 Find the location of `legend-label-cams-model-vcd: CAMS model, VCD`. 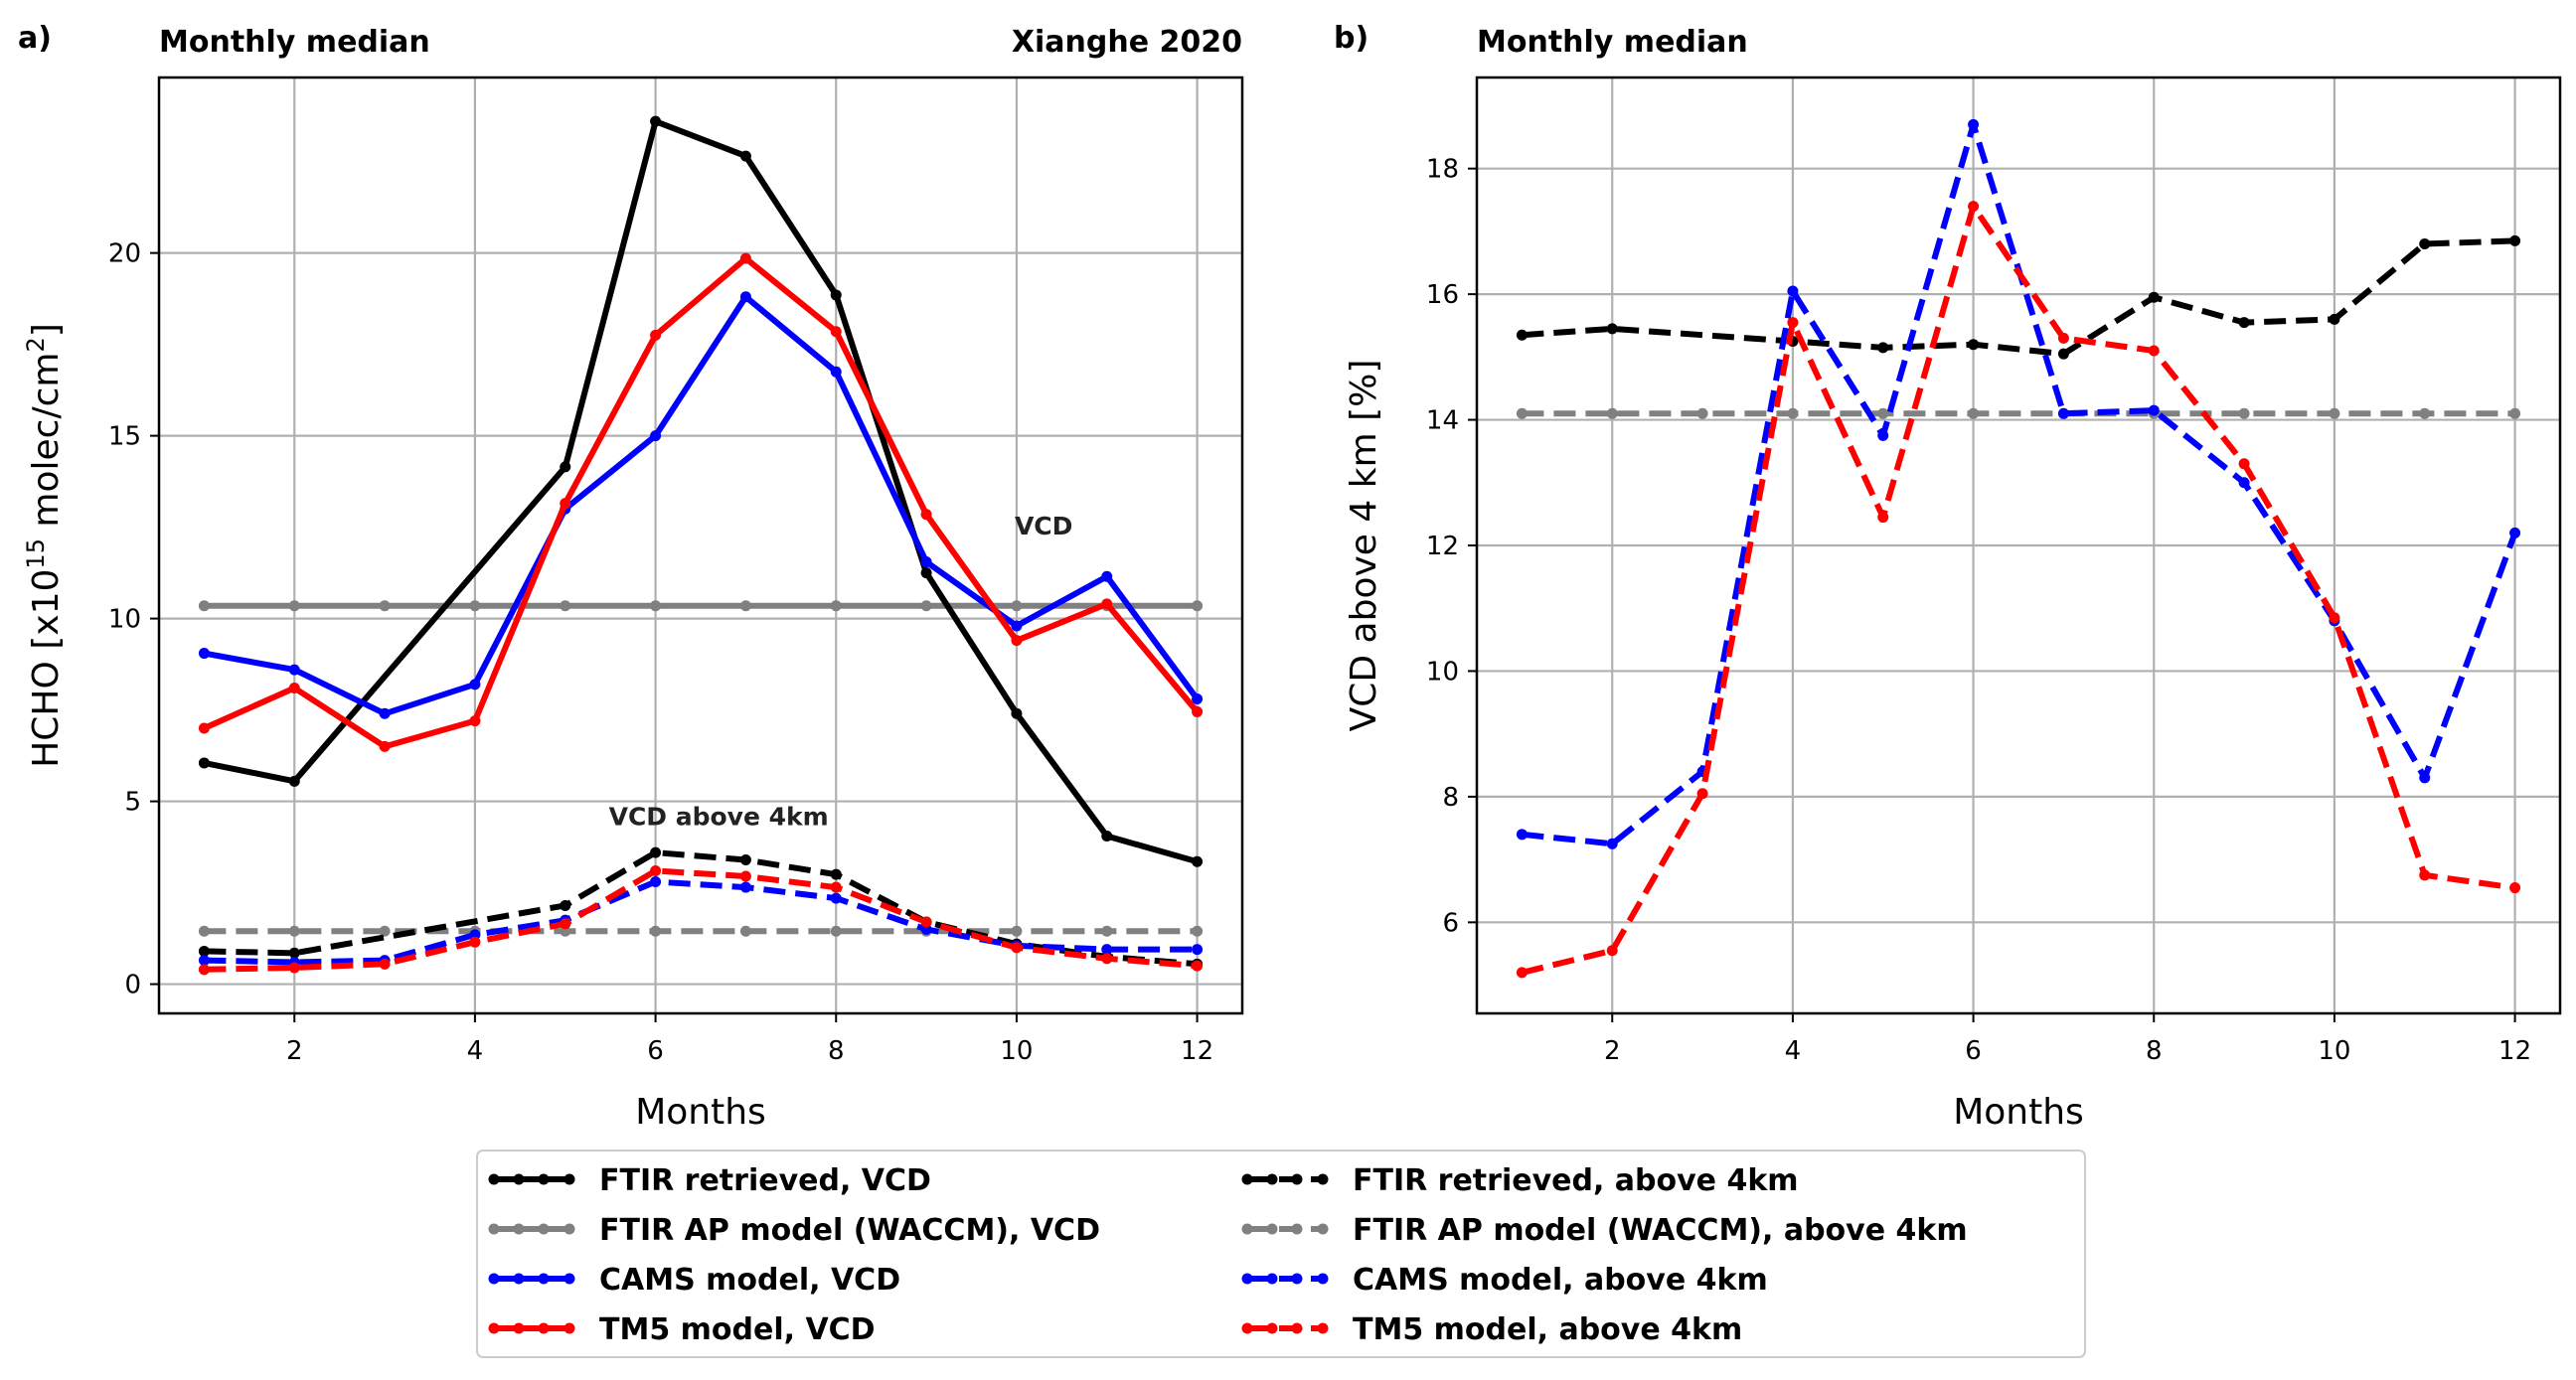

legend-label-cams-model-vcd: CAMS model, VCD is located at coordinates (749, 1280).